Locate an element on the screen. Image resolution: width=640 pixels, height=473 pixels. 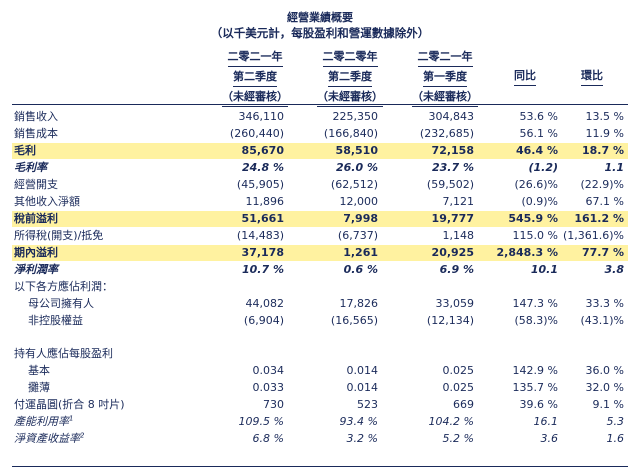
row-value: (22.9)% is located at coordinates (602, 184).